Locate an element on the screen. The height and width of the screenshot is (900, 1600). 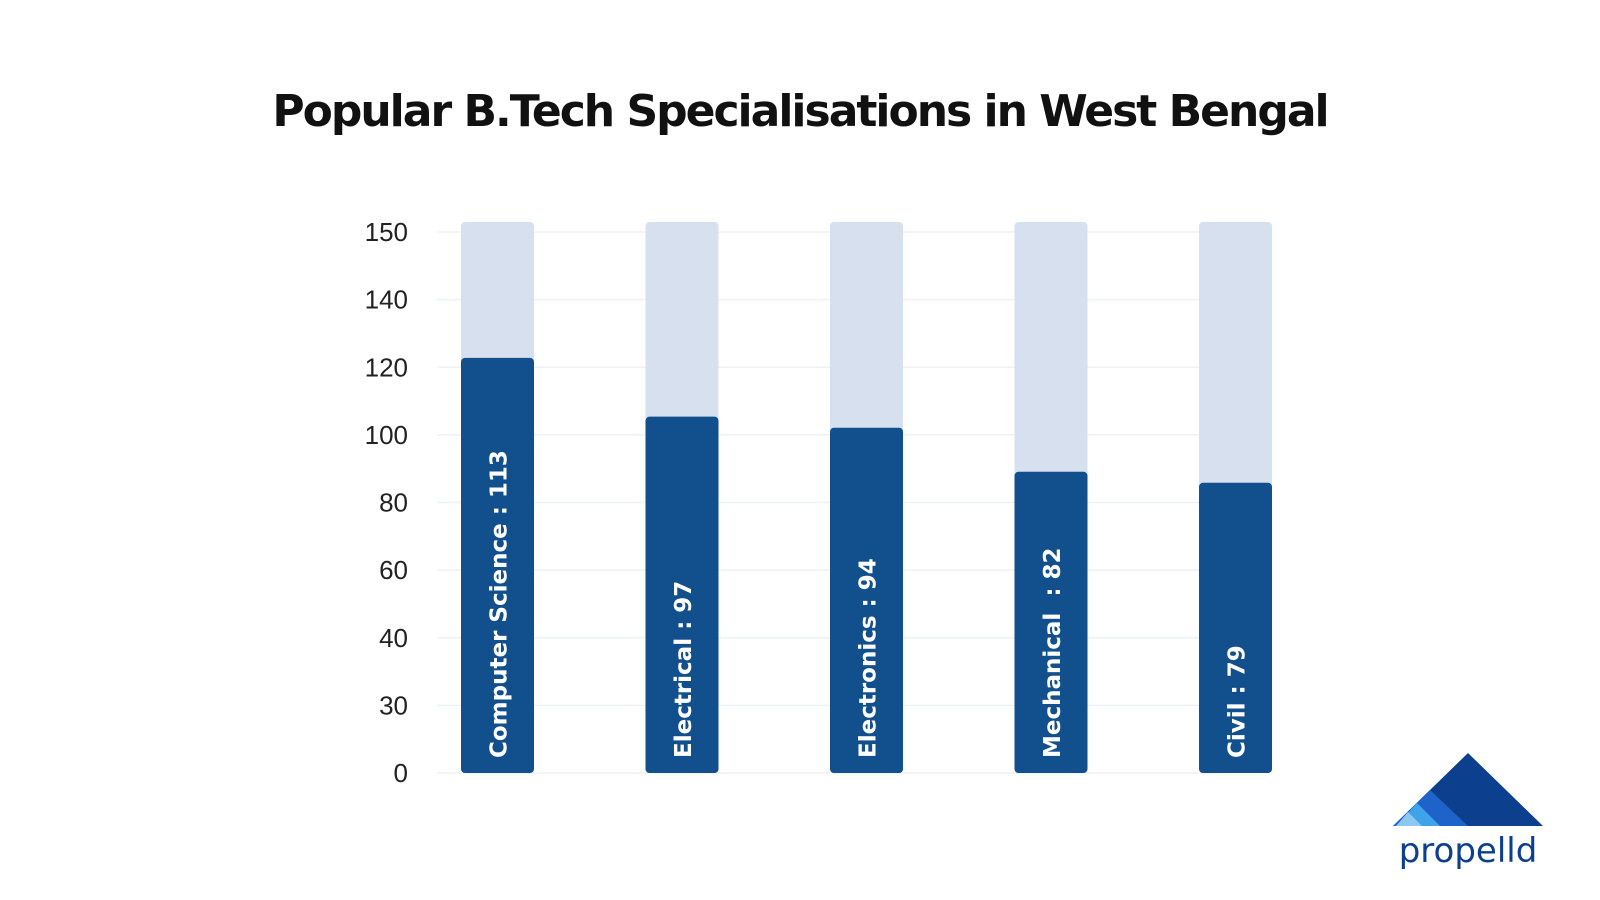
y-axis-ticks: 150 140 120 100 80 60 40 30 0 is located at coordinates (386, 502).